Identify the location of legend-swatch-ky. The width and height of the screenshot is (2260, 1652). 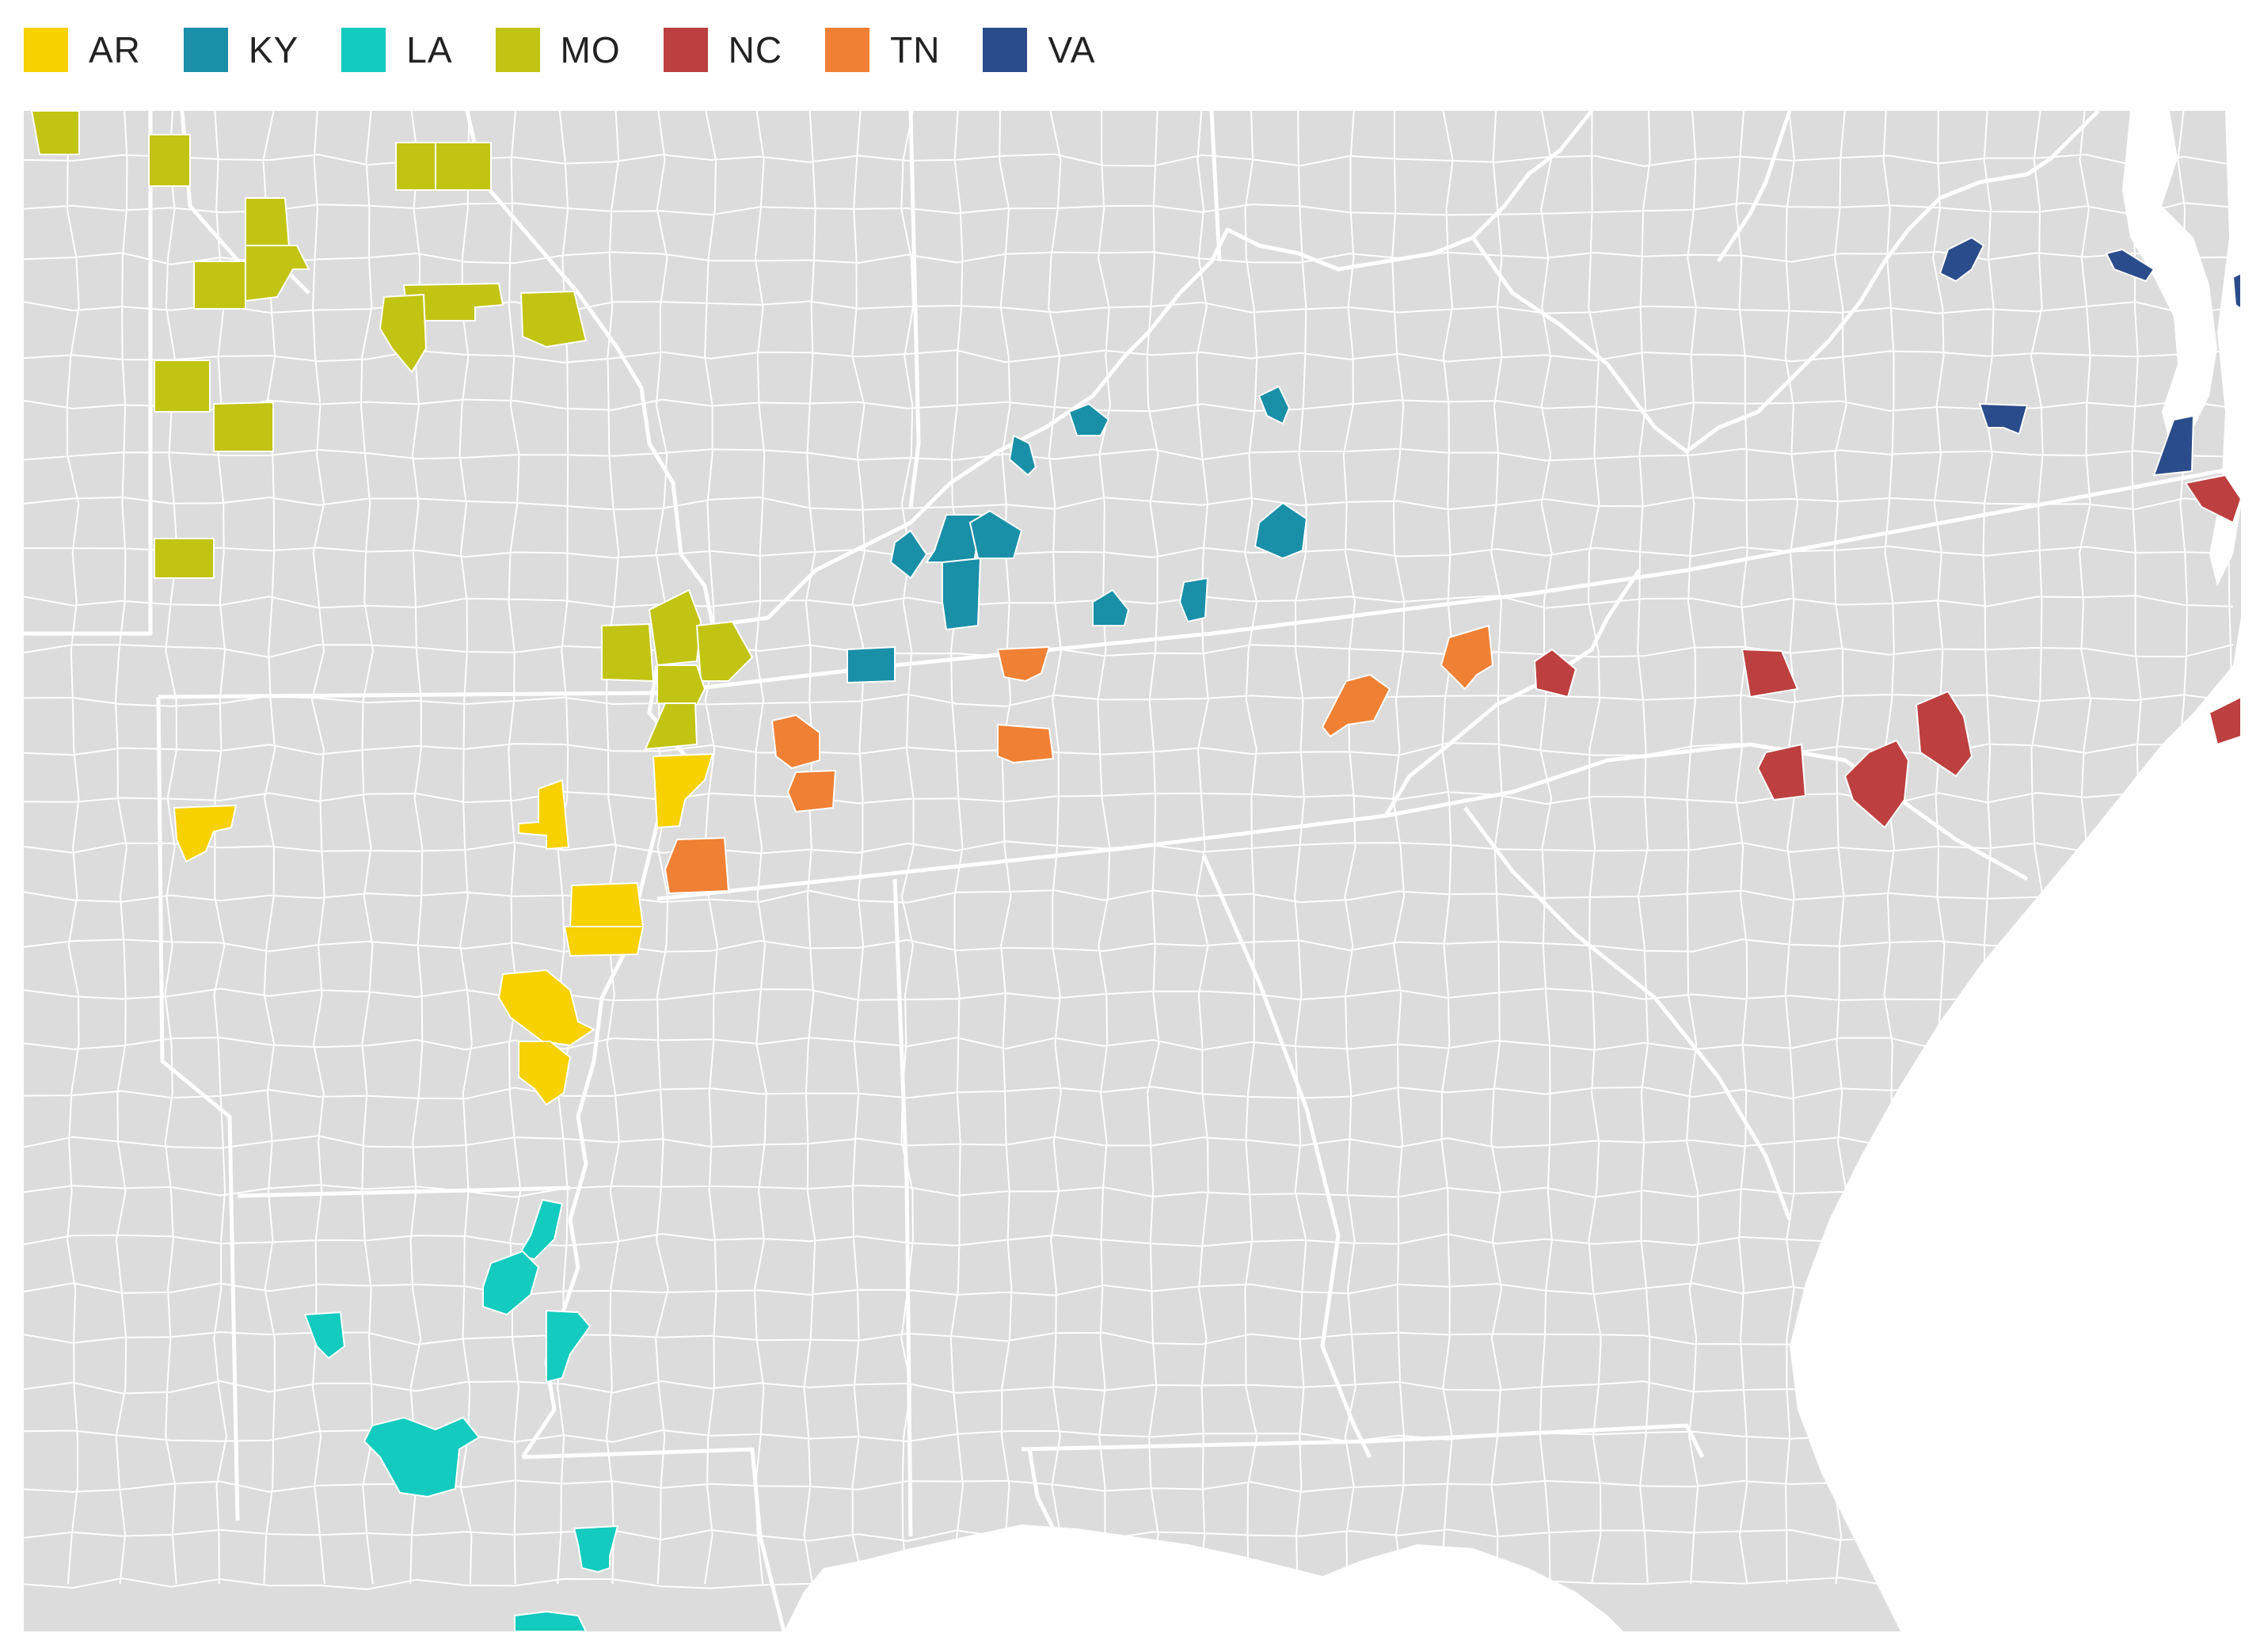
(205, 50).